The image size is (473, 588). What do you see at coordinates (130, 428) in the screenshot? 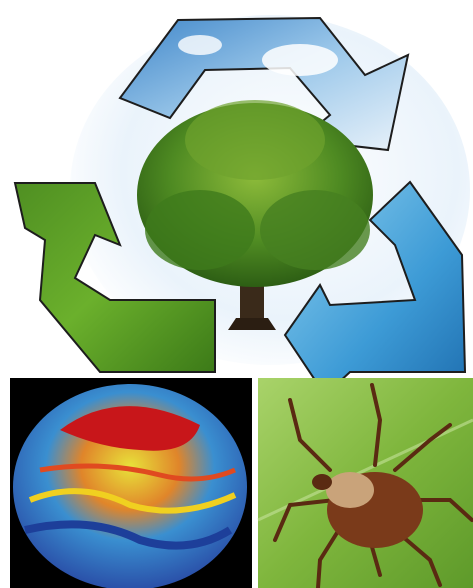
I see `warm-region` at bounding box center [130, 428].